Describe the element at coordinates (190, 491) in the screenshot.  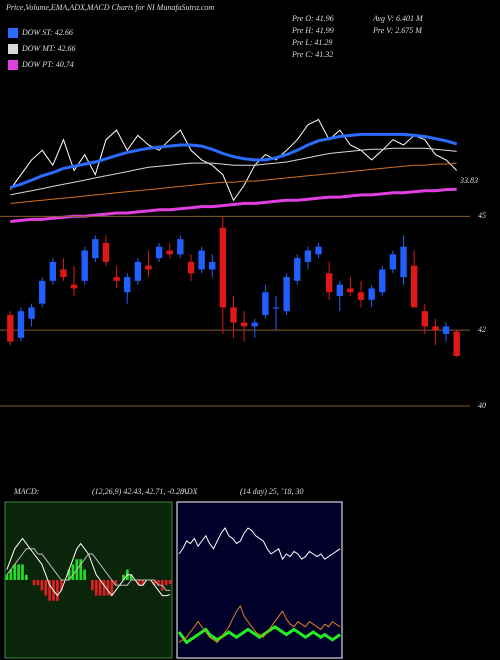
I see `panel-title: ADX` at that location.